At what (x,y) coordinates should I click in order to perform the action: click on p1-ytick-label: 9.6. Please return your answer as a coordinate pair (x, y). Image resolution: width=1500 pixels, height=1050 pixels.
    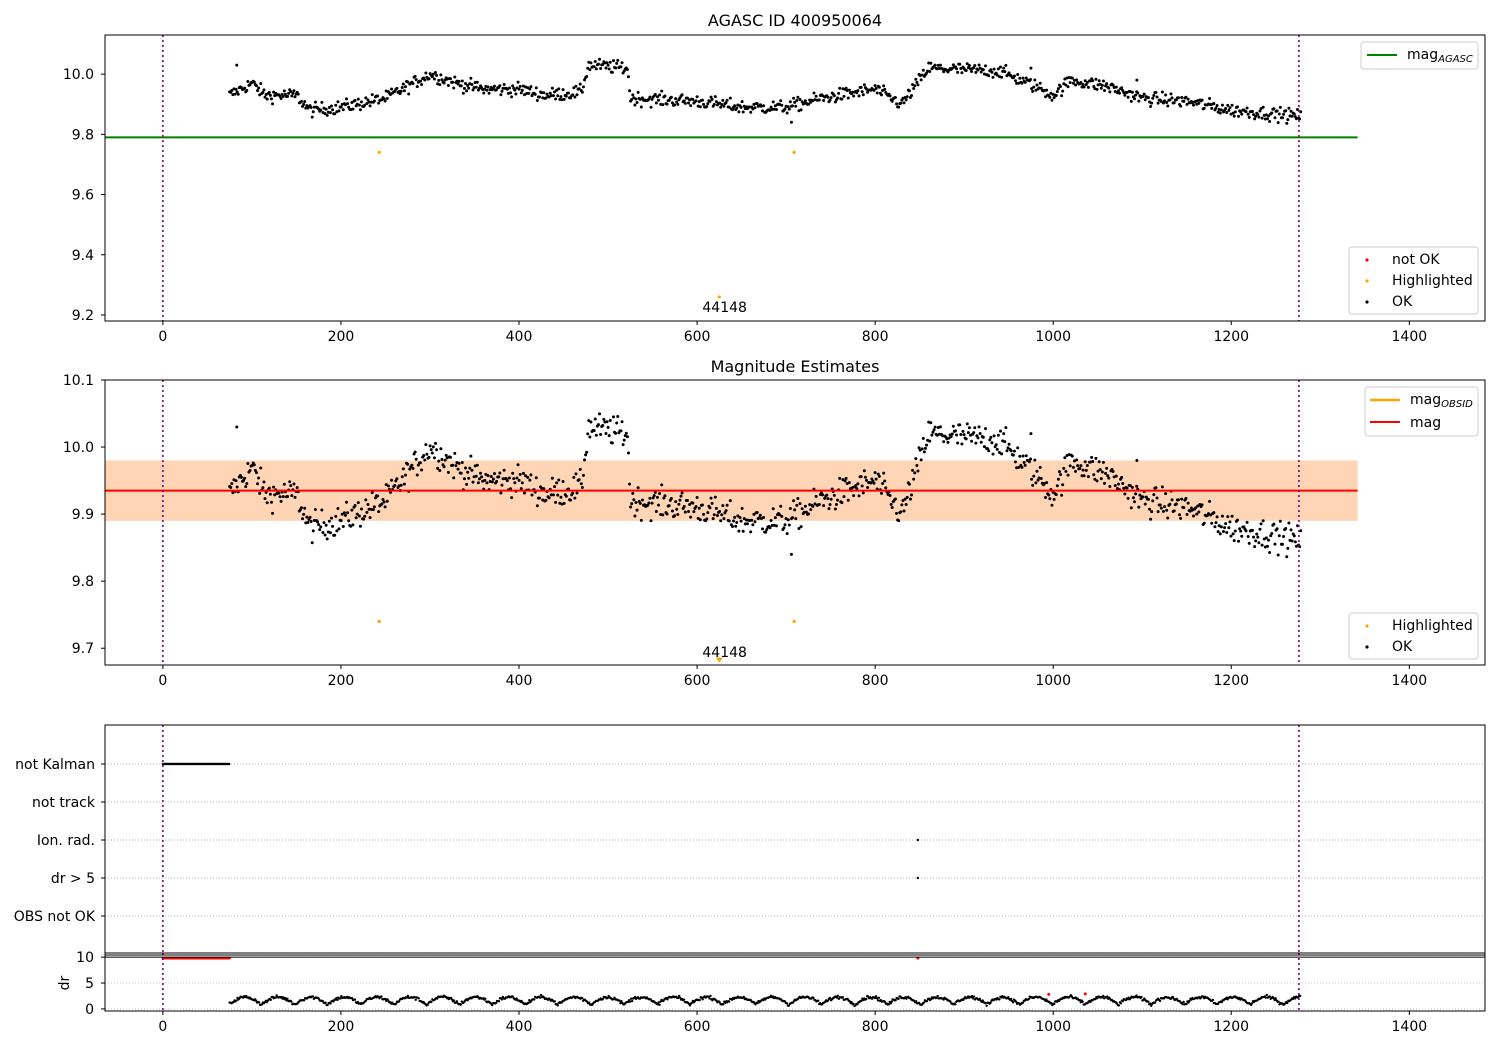
    Looking at the image, I should click on (83, 196).